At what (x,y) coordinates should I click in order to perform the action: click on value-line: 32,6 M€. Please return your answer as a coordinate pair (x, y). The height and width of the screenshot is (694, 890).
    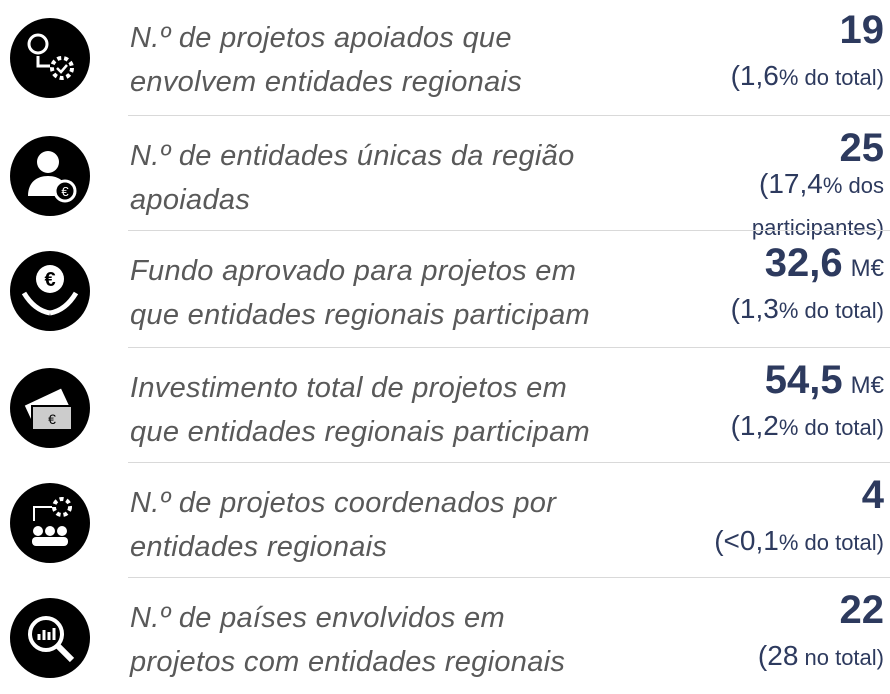
    Looking at the image, I should click on (807, 263).